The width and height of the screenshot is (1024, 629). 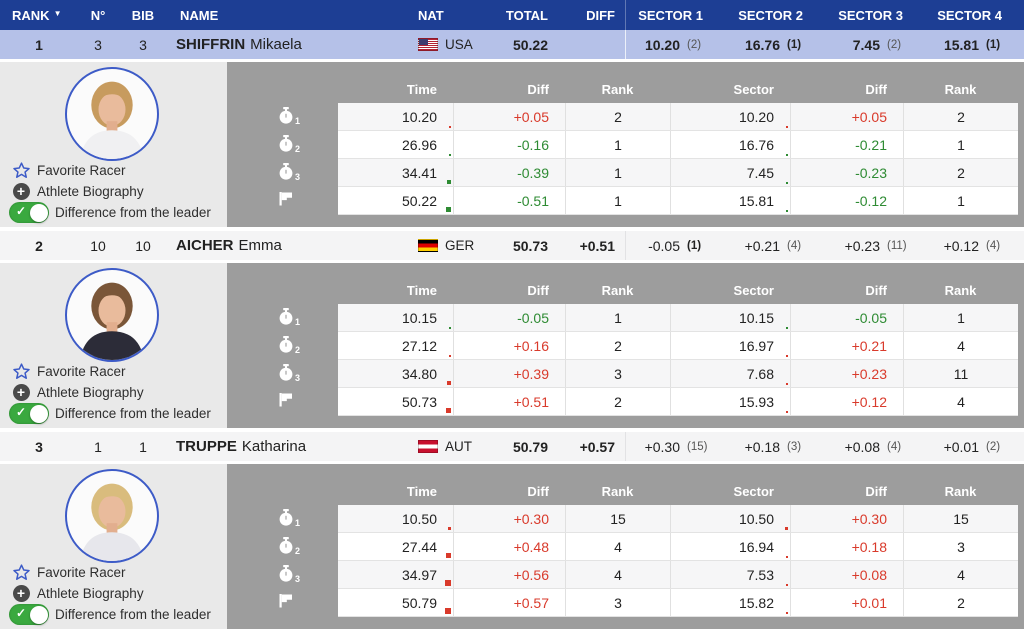 What do you see at coordinates (98, 446) in the screenshot?
I see `number-cell: 1` at bounding box center [98, 446].